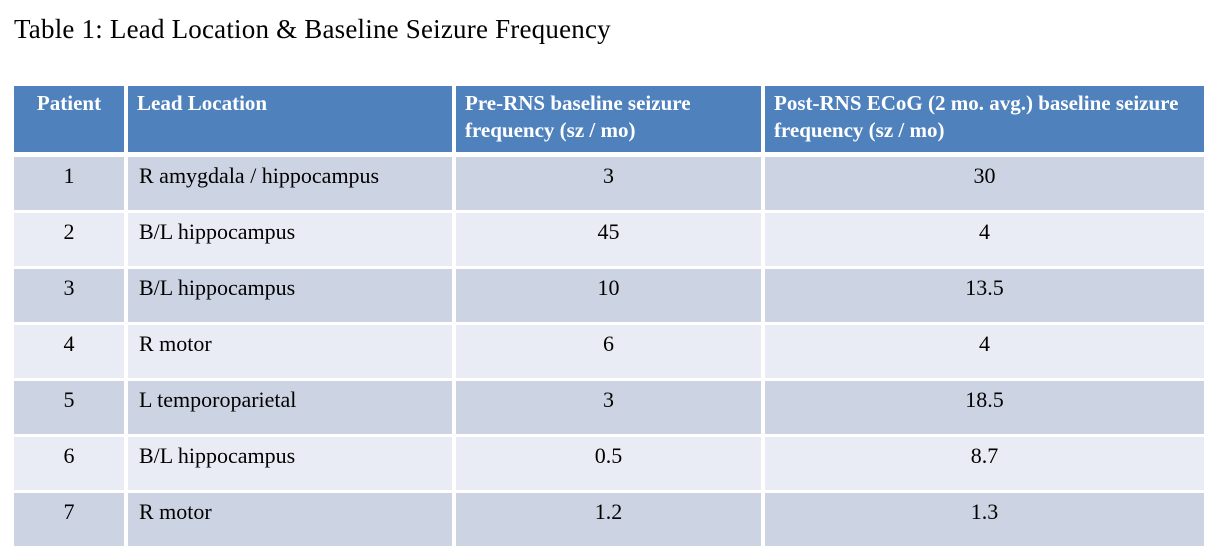  I want to click on cell-pre-rns: 45, so click(609, 240).